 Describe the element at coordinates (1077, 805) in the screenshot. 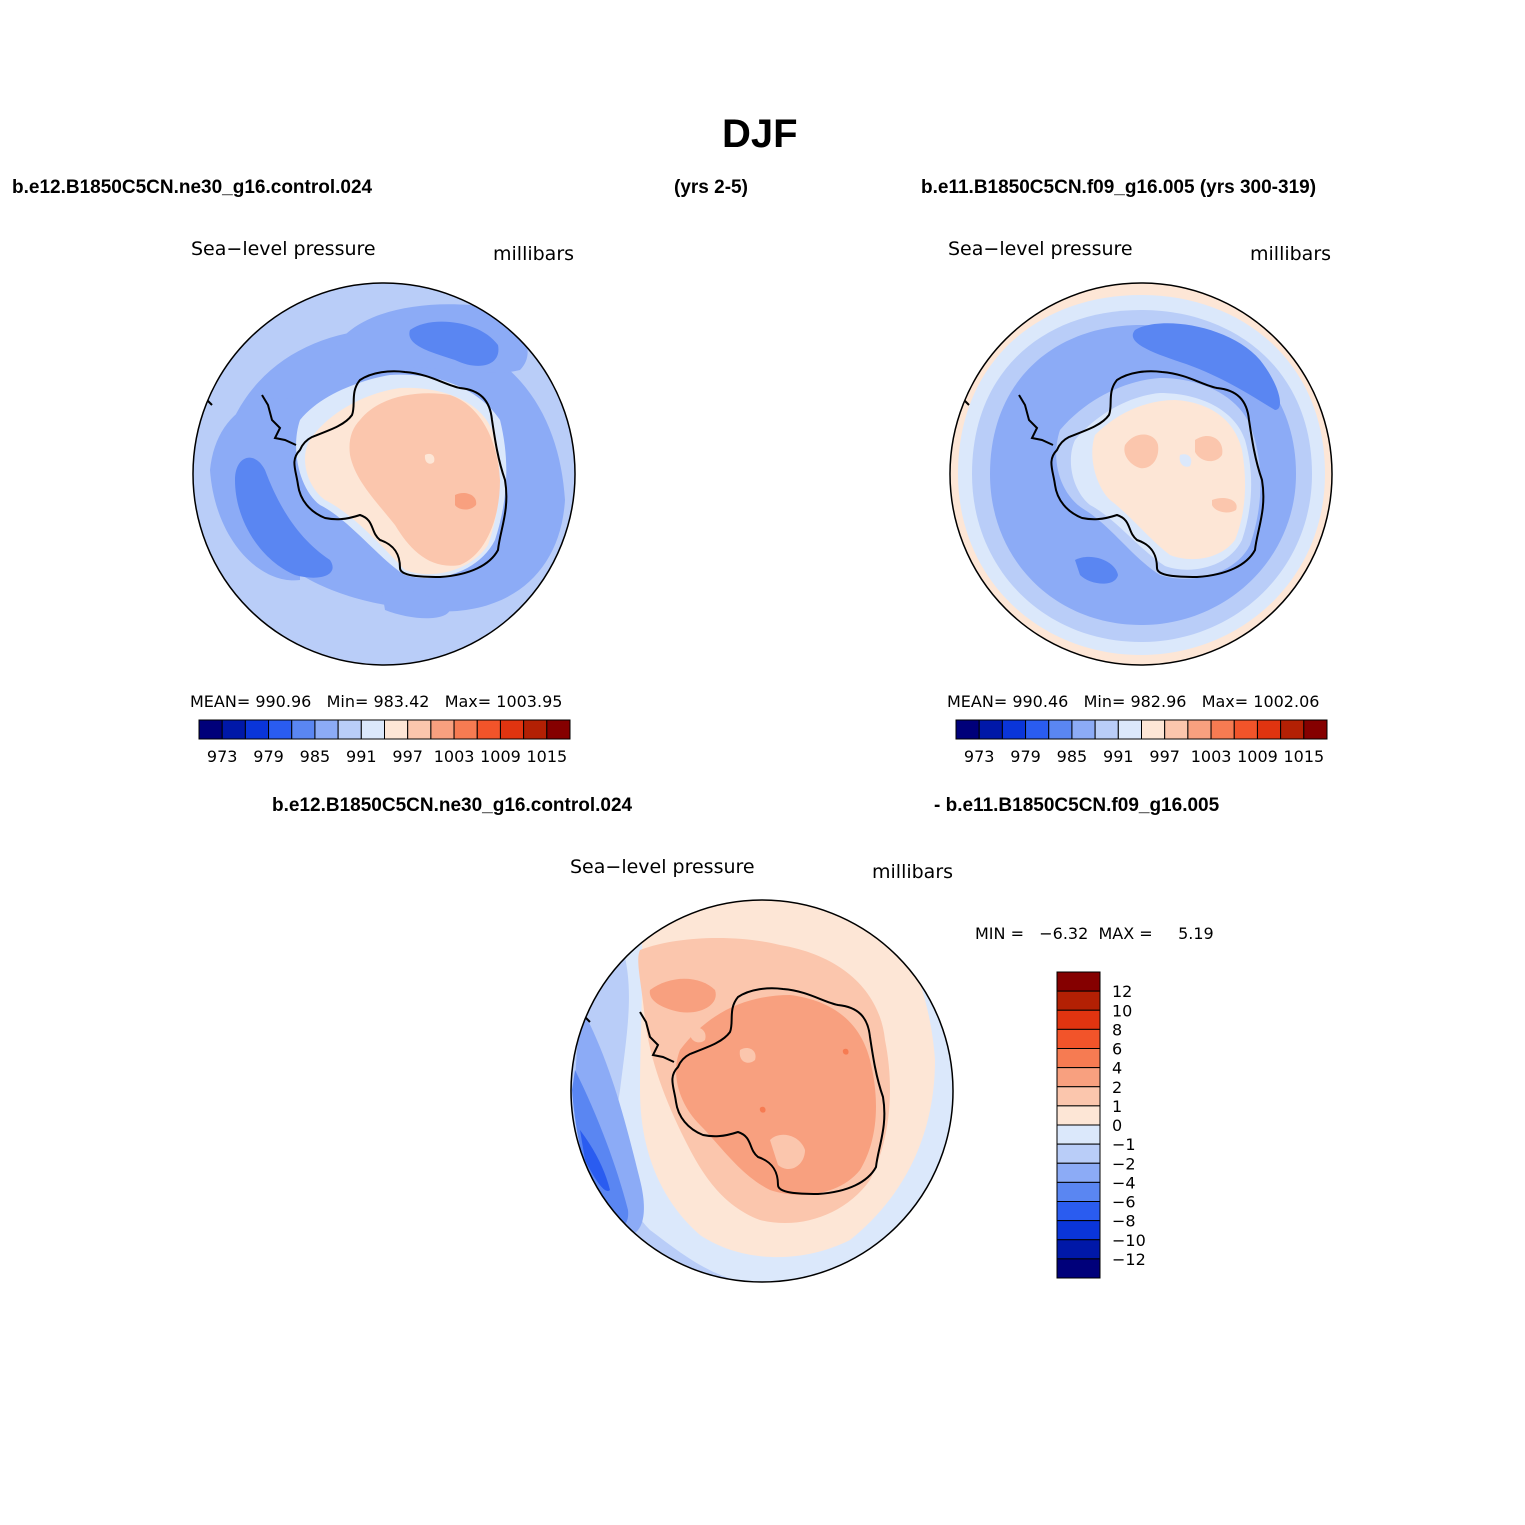

I see `diff-case-b-label: - b.e11.B1850C5CN.f09_g16.005` at that location.